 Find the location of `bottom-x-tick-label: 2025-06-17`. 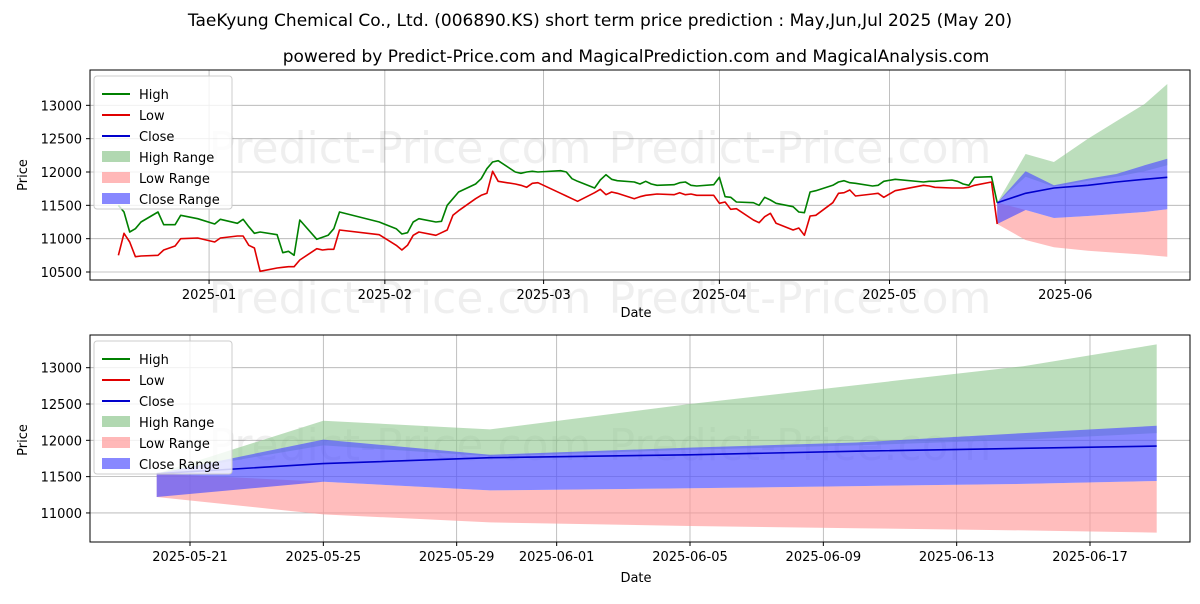

bottom-x-tick-label: 2025-06-17 is located at coordinates (1090, 557).